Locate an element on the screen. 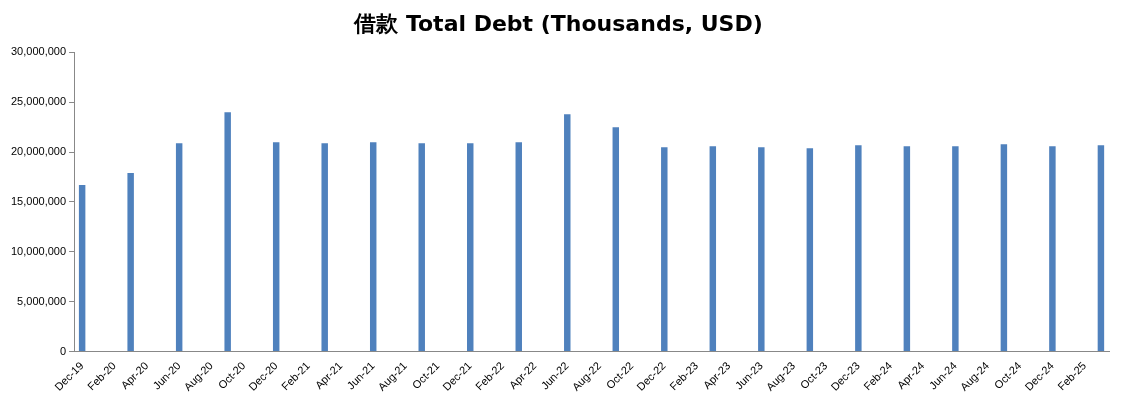 The height and width of the screenshot is (405, 1127). y-tick-label: 5,000,000 is located at coordinates (42, 300).